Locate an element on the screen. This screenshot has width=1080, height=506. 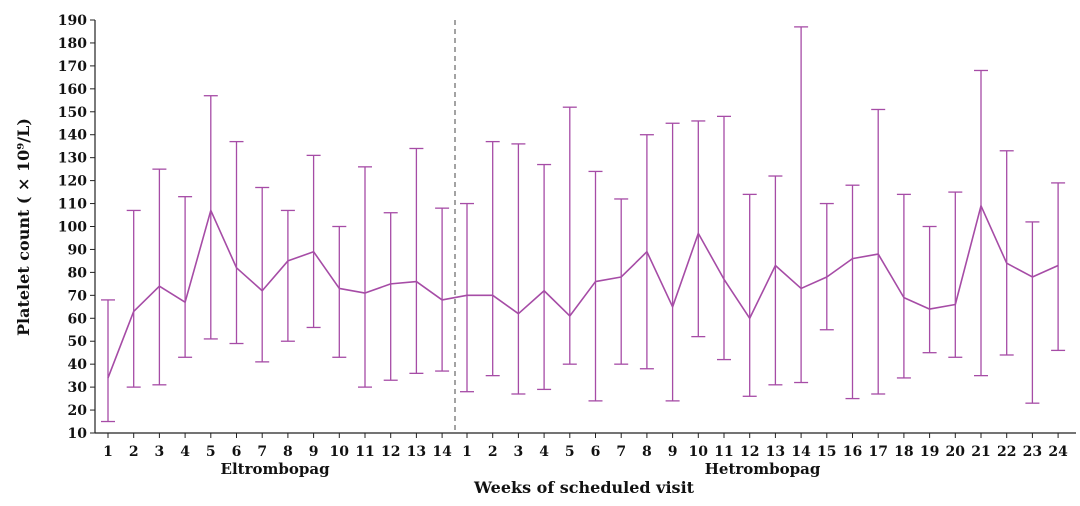
y-tick-label: 110 is located at coordinates (72, 205).